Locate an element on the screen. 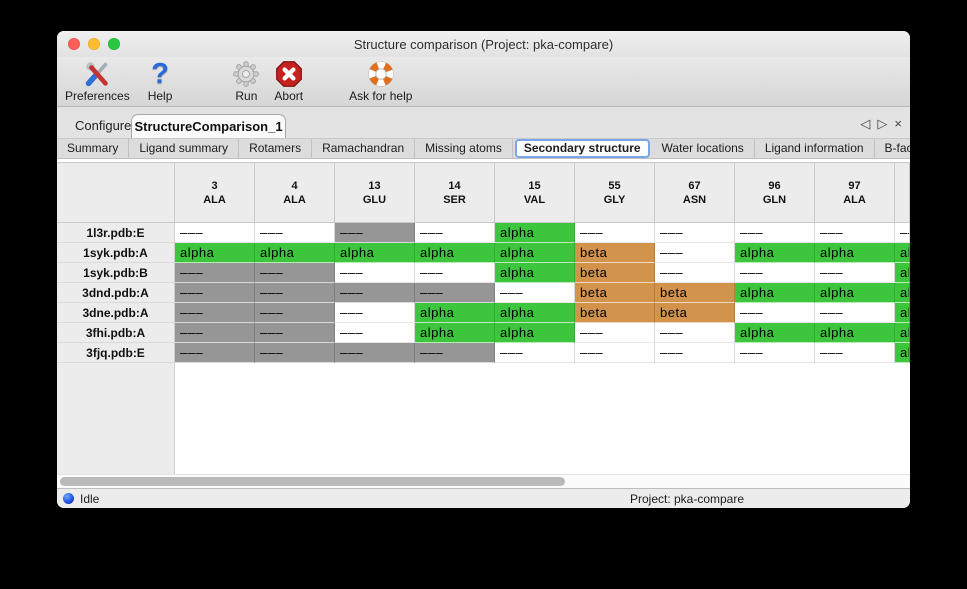  horizontal-scrollbar is located at coordinates (483, 481).